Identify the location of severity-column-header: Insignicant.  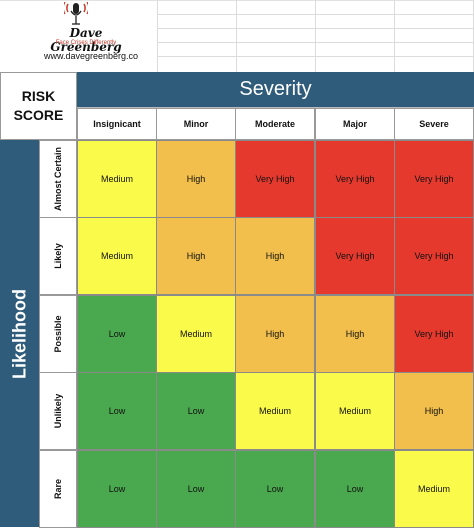
(117, 124).